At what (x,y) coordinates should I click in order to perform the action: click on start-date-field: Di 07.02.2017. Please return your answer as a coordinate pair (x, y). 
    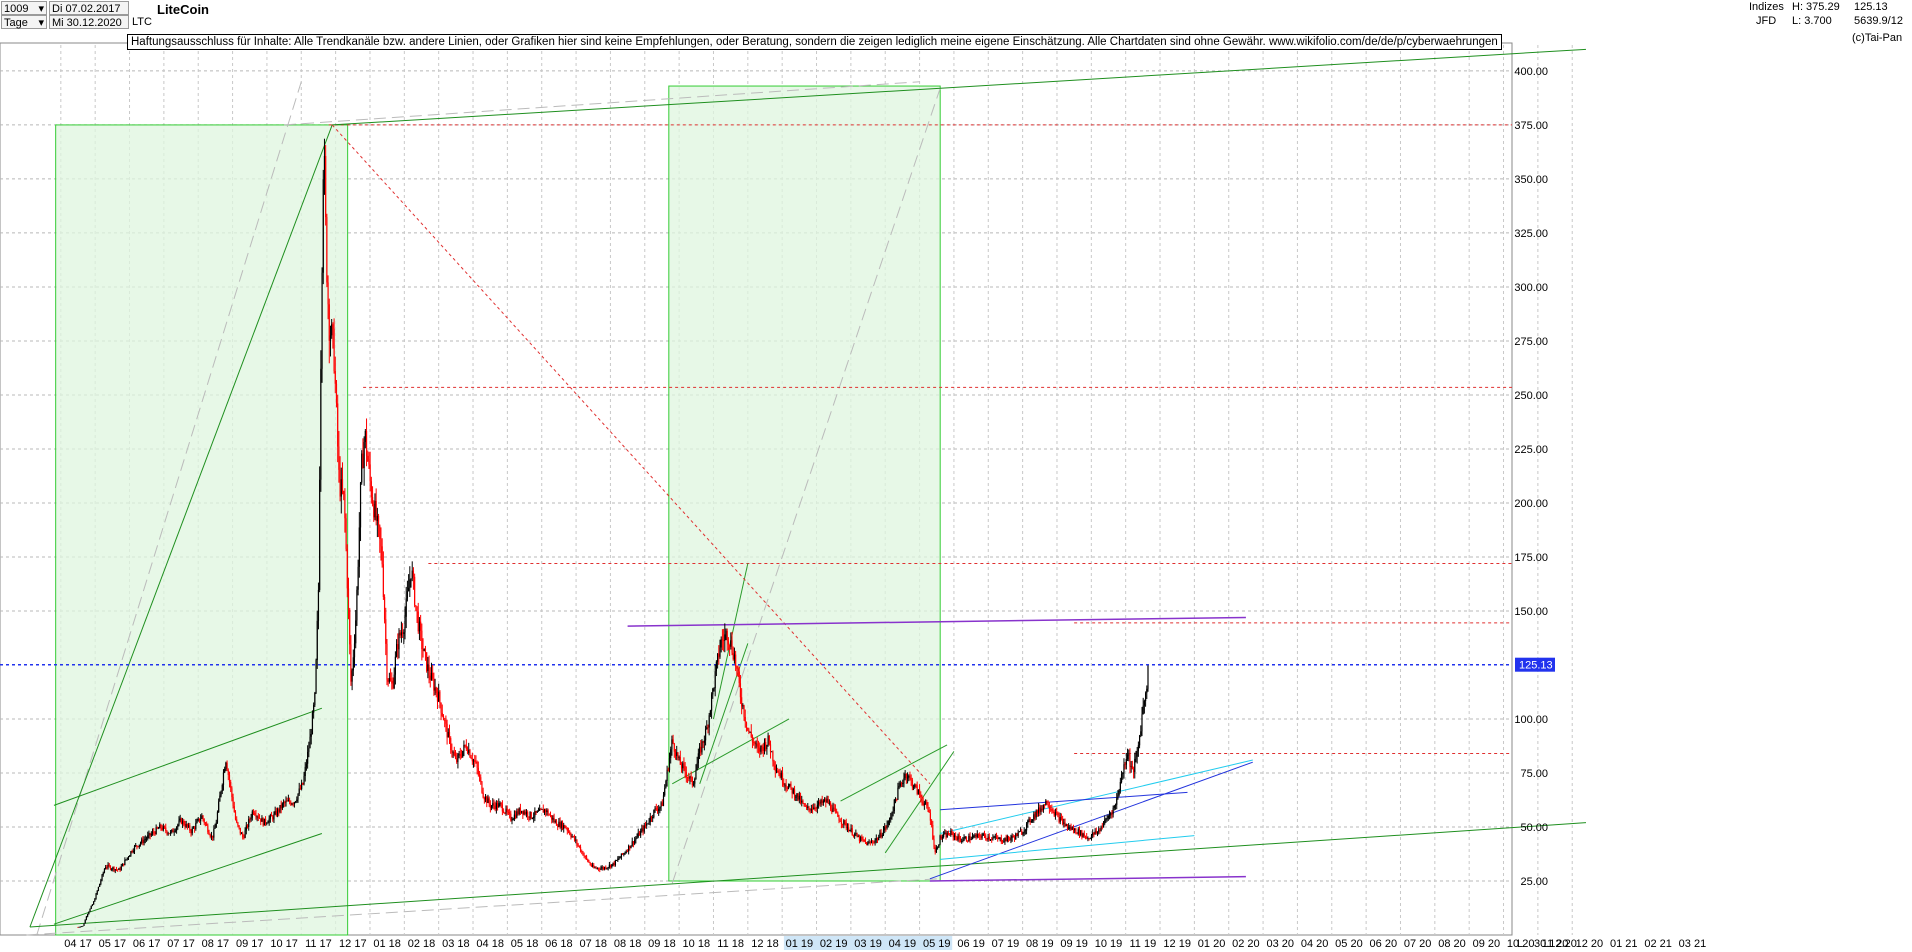
    Looking at the image, I should click on (89, 8).